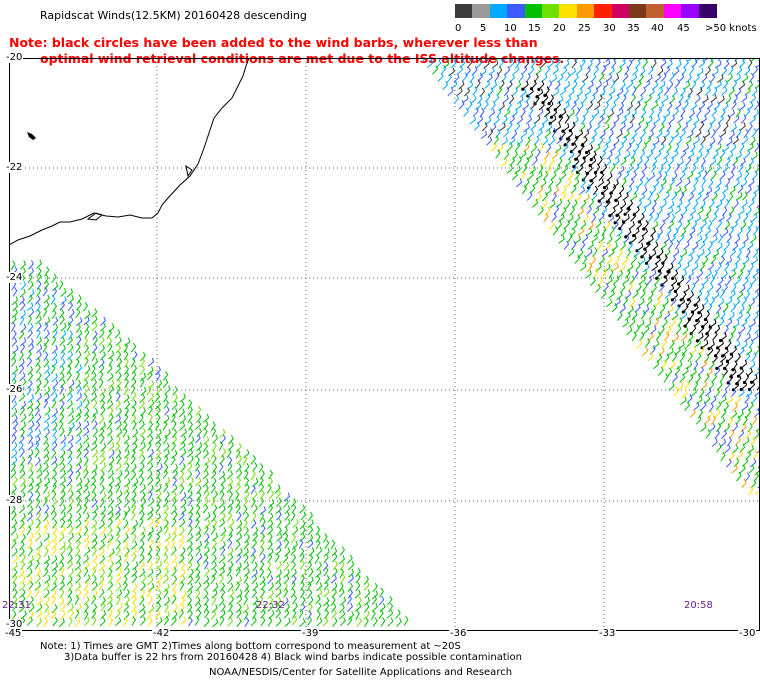  What do you see at coordinates (13, 633) in the screenshot?
I see `longitude-label: -45` at bounding box center [13, 633].